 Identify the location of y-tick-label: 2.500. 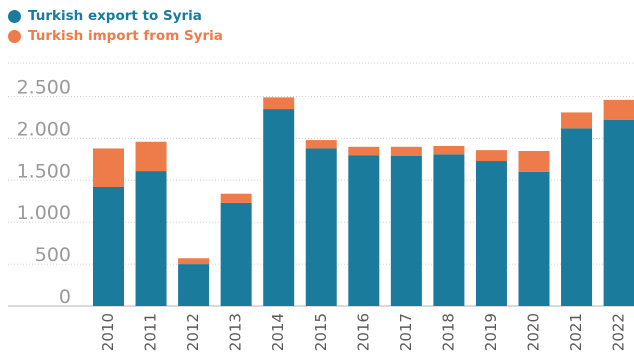
(44, 88).